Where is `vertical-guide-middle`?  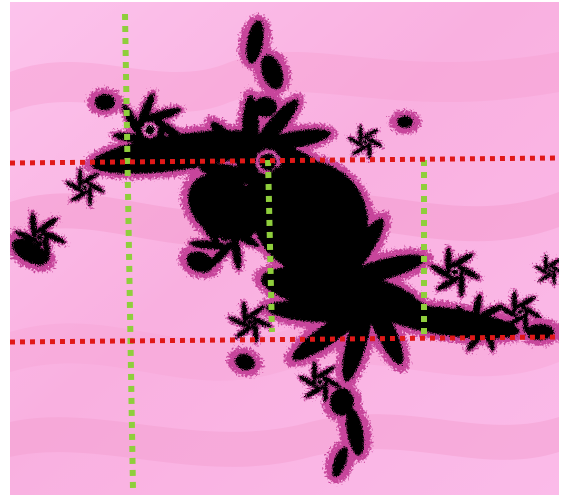 vertical-guide-middle is located at coordinates (270, 246).